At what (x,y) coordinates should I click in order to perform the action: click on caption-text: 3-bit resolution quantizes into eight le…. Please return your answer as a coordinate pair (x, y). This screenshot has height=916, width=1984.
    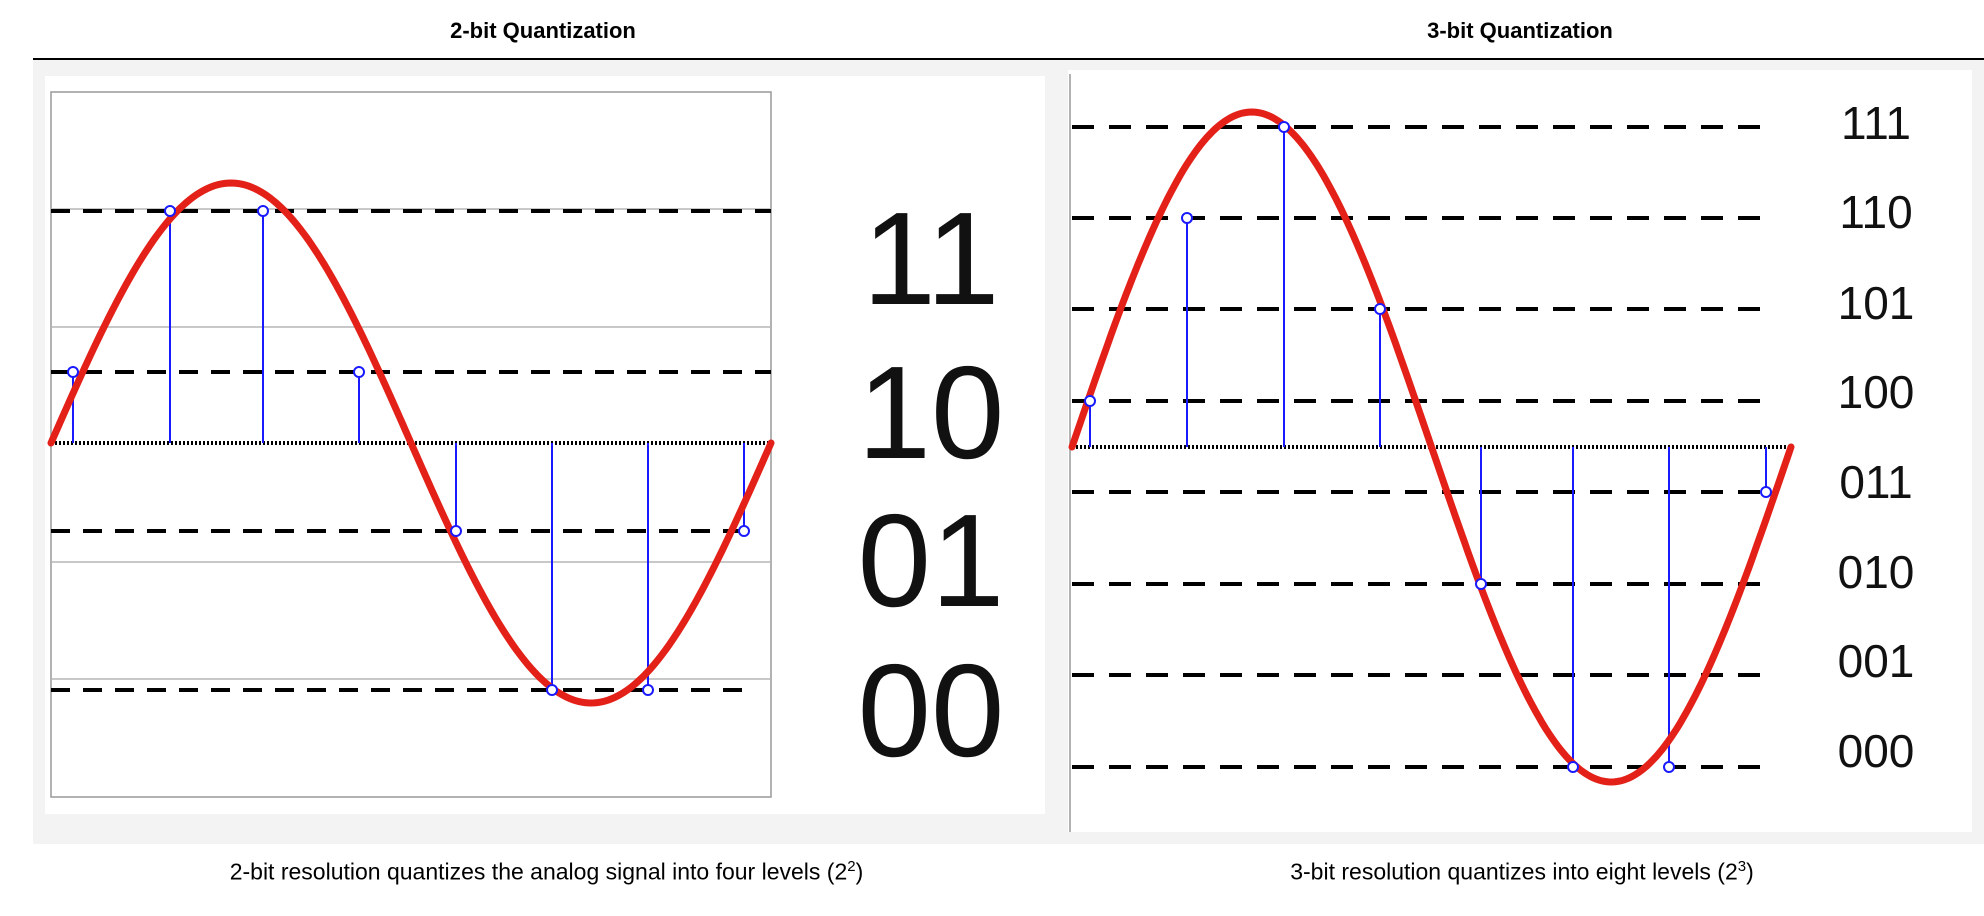
    Looking at the image, I should click on (1500, 871).